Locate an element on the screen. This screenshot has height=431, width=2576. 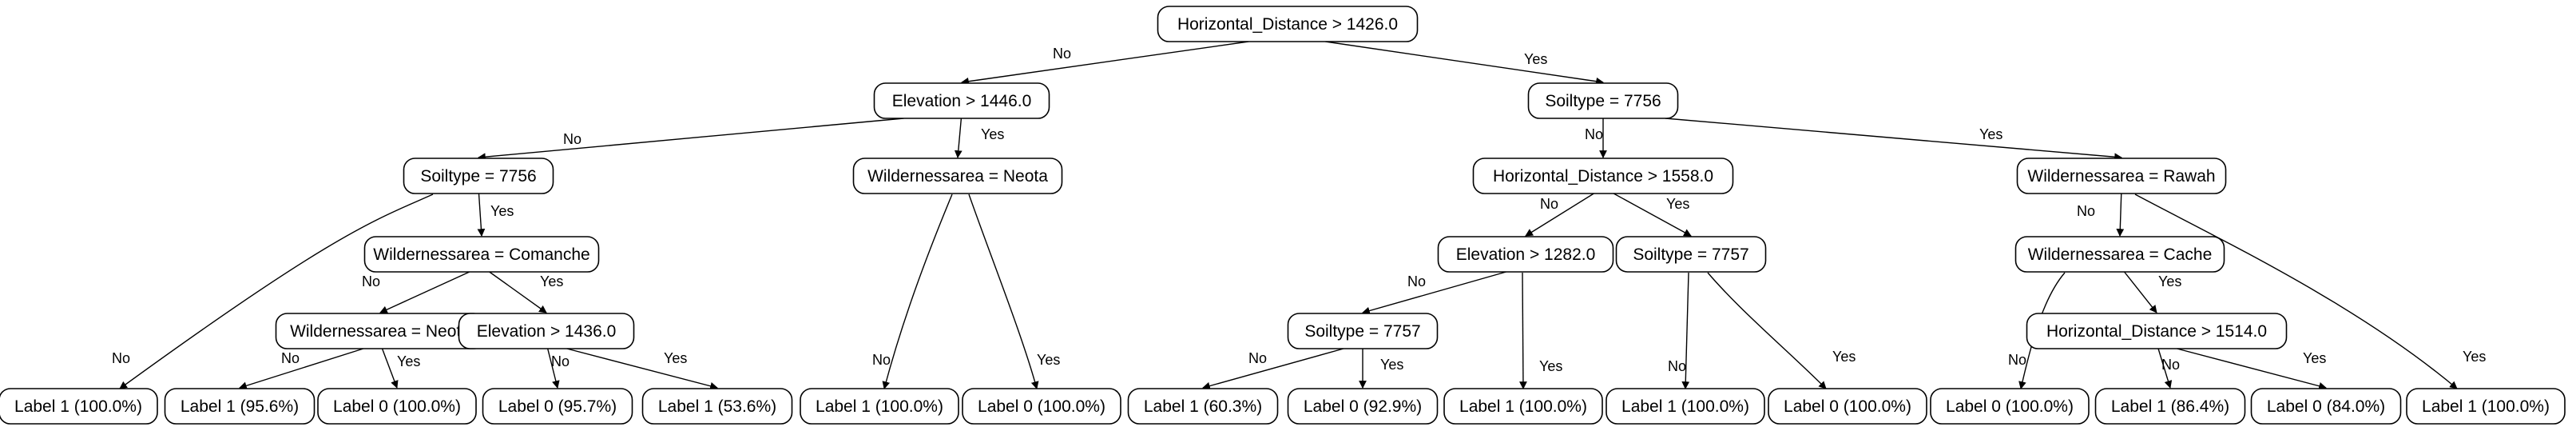
node-label: Label 0 (84.0%) is located at coordinates (2326, 406).